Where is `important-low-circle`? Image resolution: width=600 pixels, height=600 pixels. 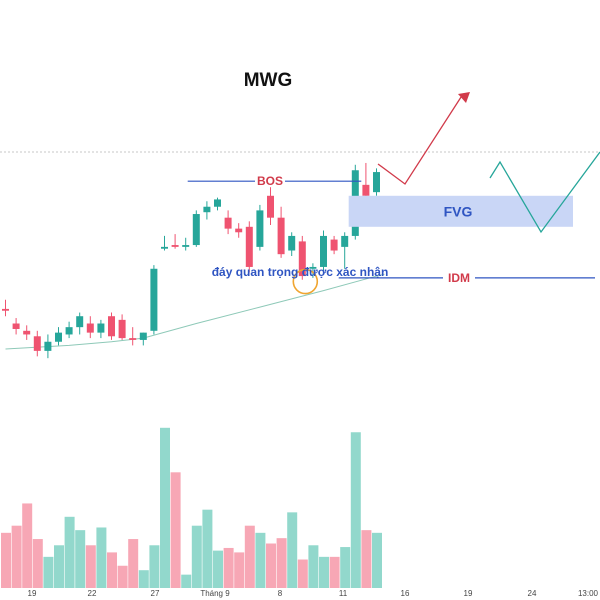 important-low-circle is located at coordinates (305, 281).